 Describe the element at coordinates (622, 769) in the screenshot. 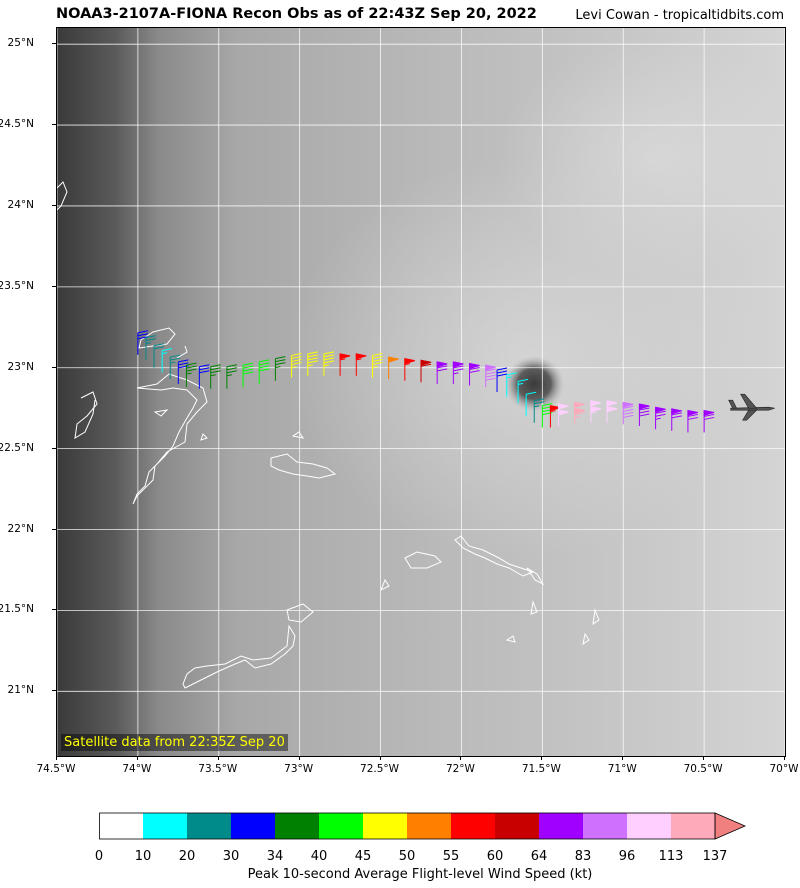

I see `x-tick-label: 71°W` at that location.